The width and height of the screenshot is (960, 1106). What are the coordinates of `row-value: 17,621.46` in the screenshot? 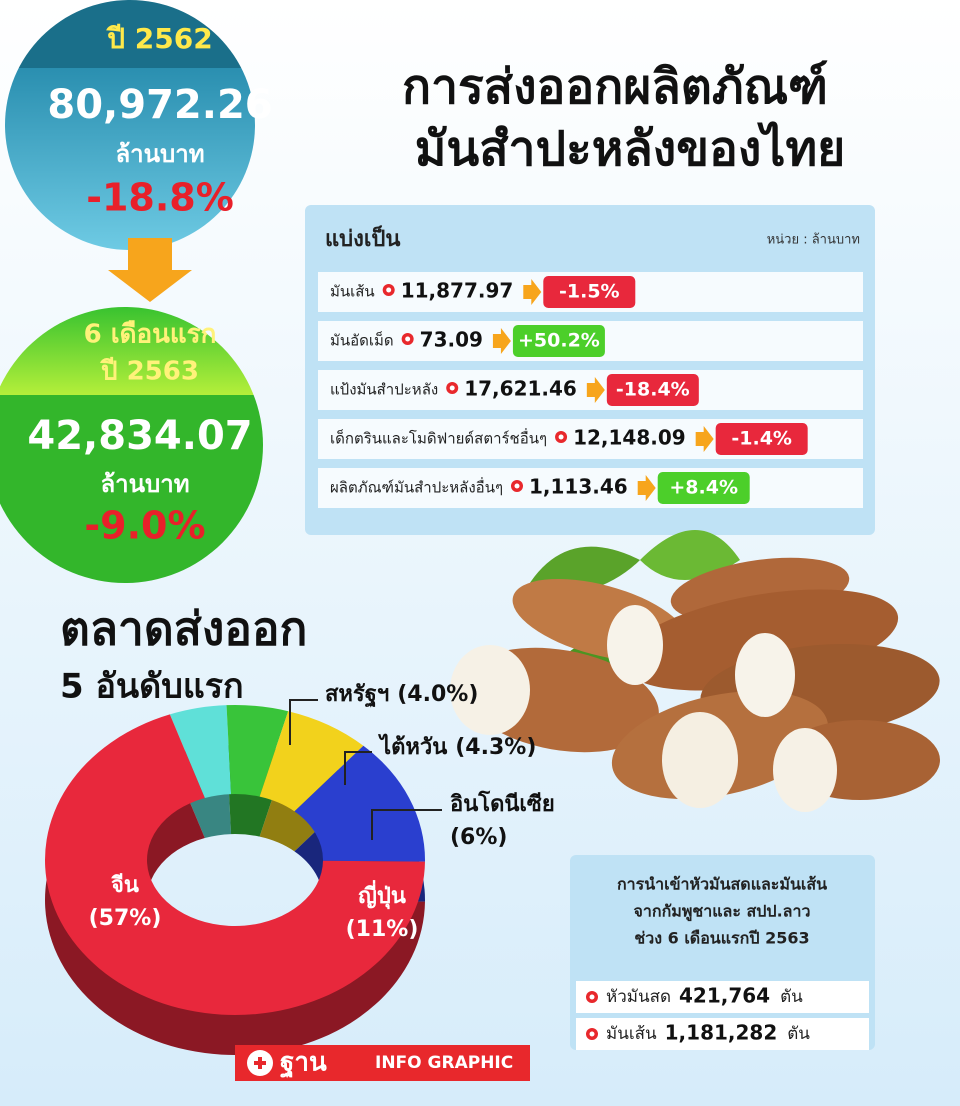 It's located at (520, 389).